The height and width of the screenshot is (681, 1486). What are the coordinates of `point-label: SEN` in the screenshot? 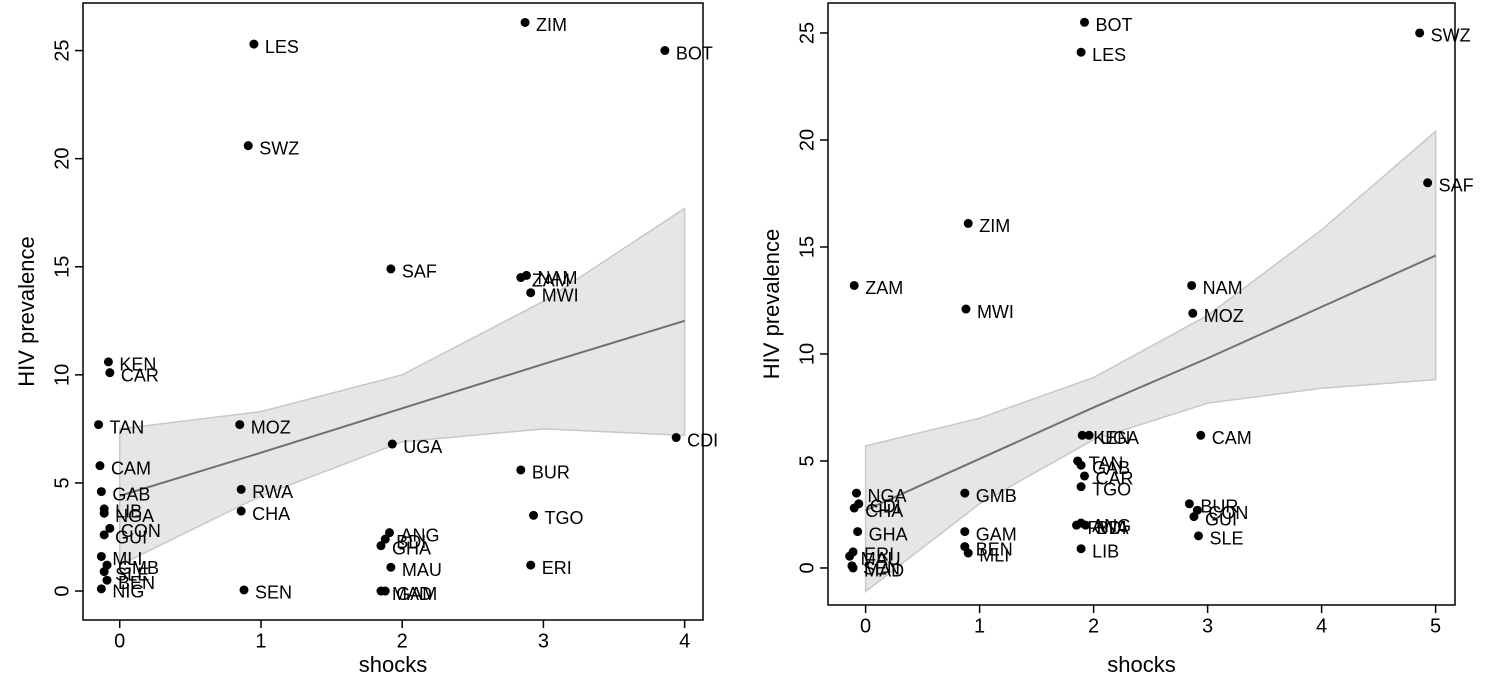 It's located at (881, 569).